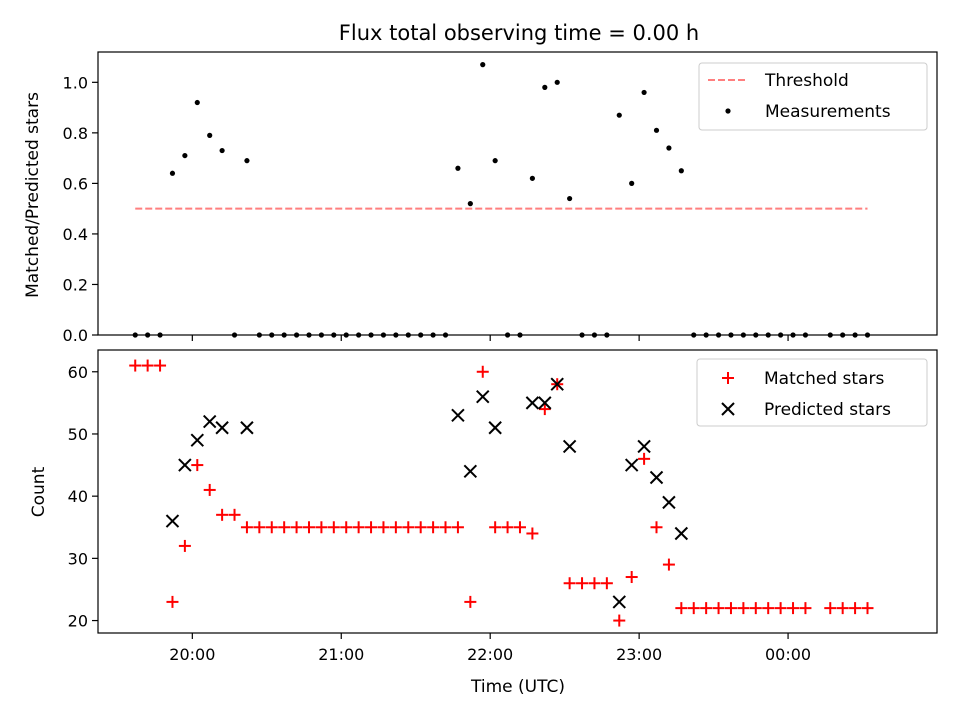 The width and height of the screenshot is (960, 720). Describe the element at coordinates (639, 654) in the screenshot. I see `x-tick-label: 23:00` at that location.